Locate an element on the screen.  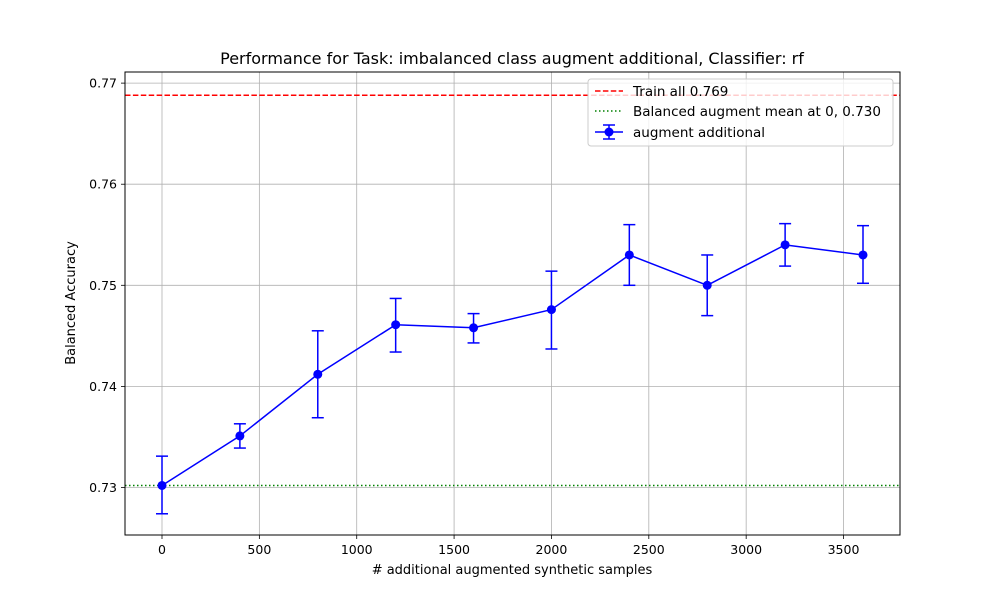
legend-series-swatch-marker is located at coordinates (609, 132).